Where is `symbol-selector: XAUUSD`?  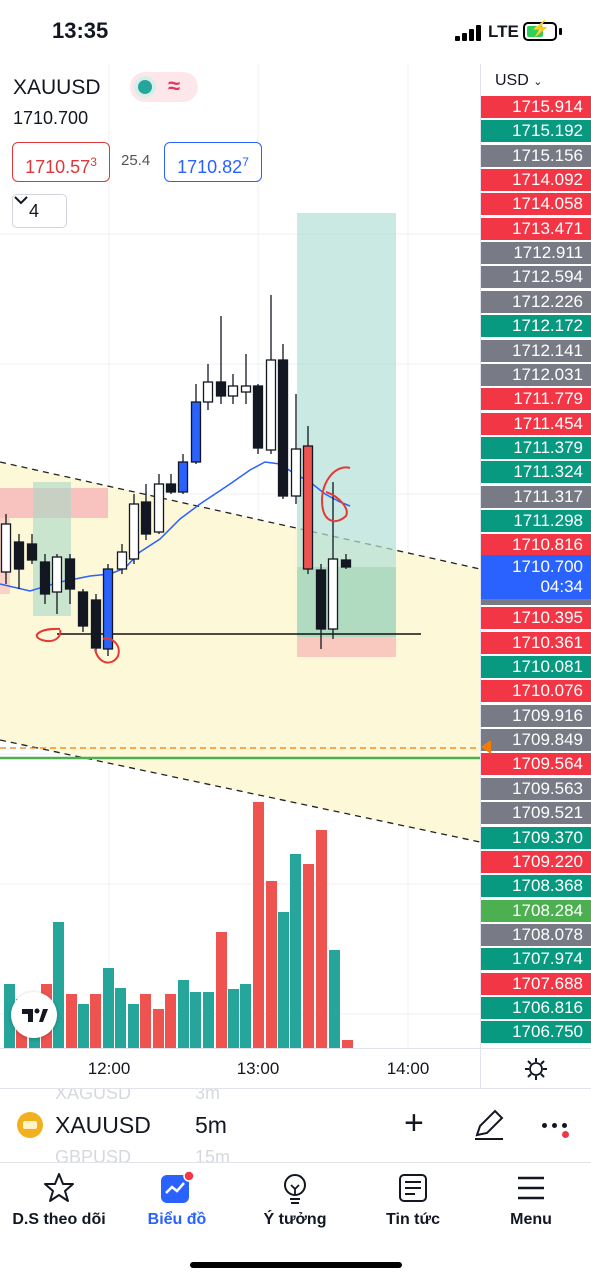 symbol-selector: XAUUSD is located at coordinates (103, 1125).